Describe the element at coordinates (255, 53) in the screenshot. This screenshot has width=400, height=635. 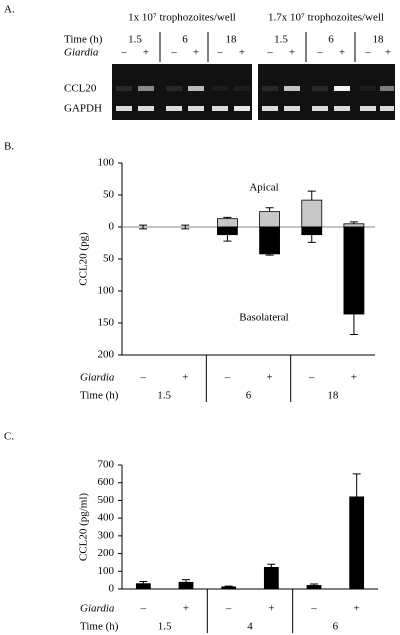
I see `giardia-signs: – + – + – + – + – + – +` at that location.